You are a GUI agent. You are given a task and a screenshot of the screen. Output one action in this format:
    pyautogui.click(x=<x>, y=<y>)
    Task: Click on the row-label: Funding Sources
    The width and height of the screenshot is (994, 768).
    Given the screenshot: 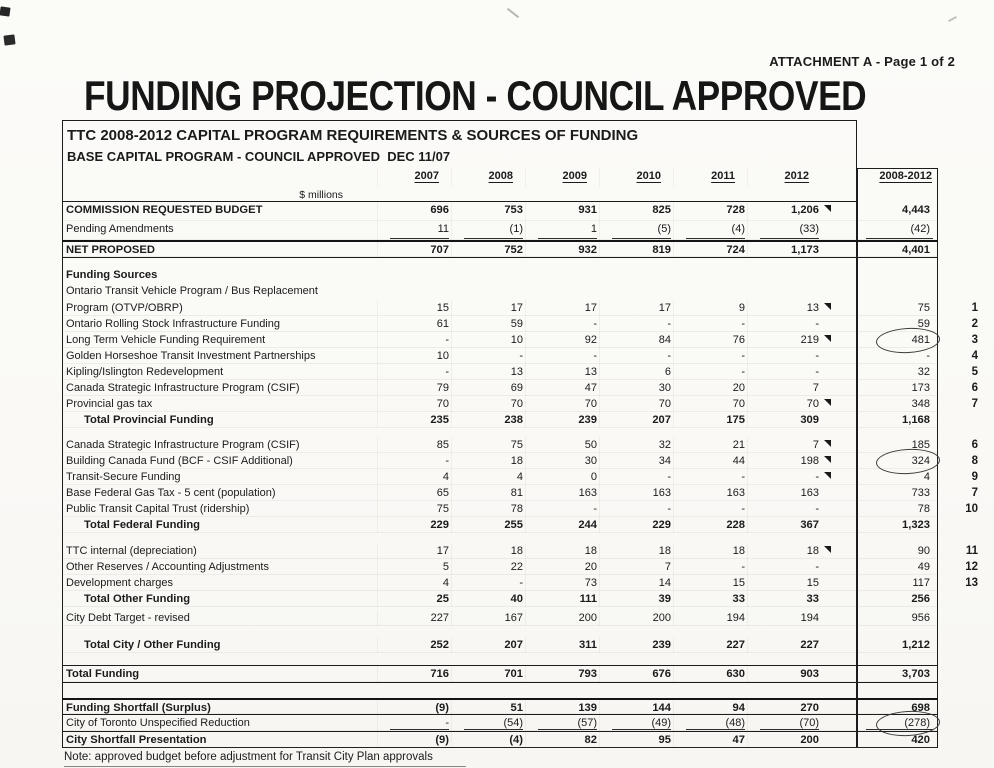 What is the action you would take?
    pyautogui.click(x=112, y=275)
    